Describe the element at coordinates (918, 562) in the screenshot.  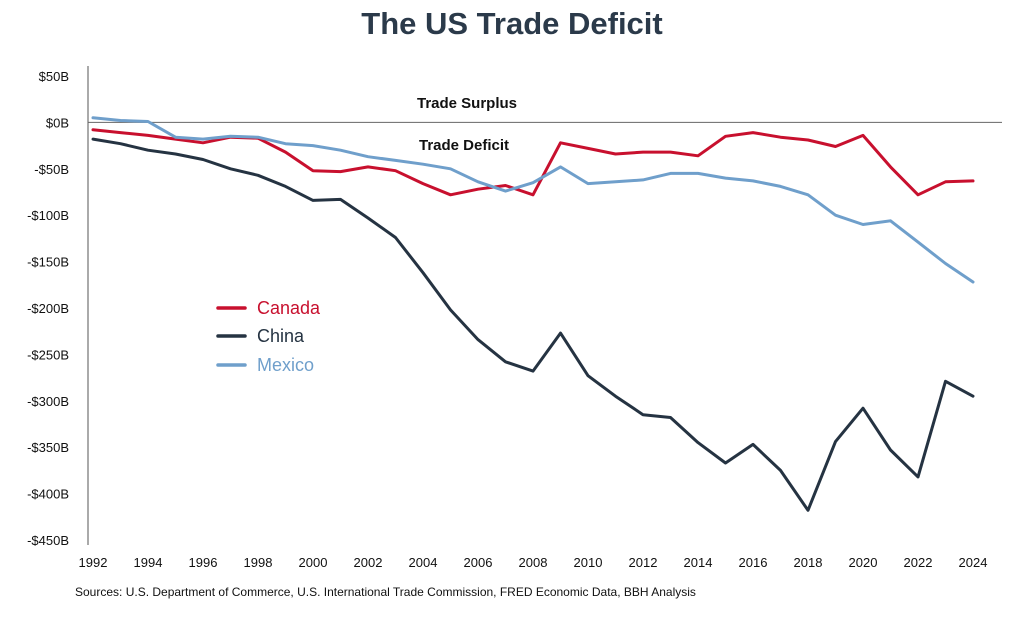
I see `x-tick-label: 2022` at that location.